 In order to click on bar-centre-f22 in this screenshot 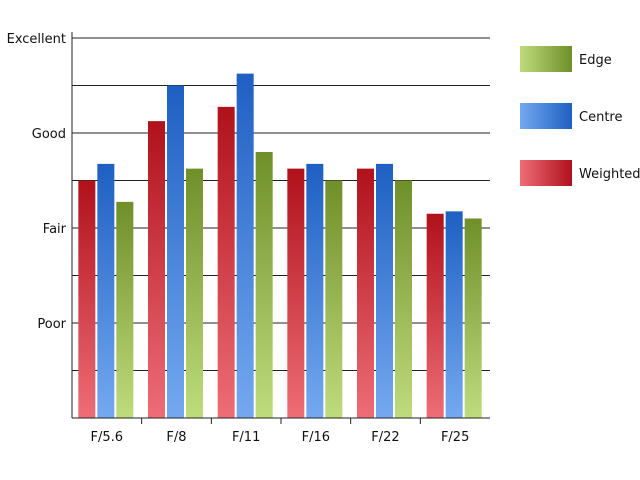, I will do `click(384, 290)`.